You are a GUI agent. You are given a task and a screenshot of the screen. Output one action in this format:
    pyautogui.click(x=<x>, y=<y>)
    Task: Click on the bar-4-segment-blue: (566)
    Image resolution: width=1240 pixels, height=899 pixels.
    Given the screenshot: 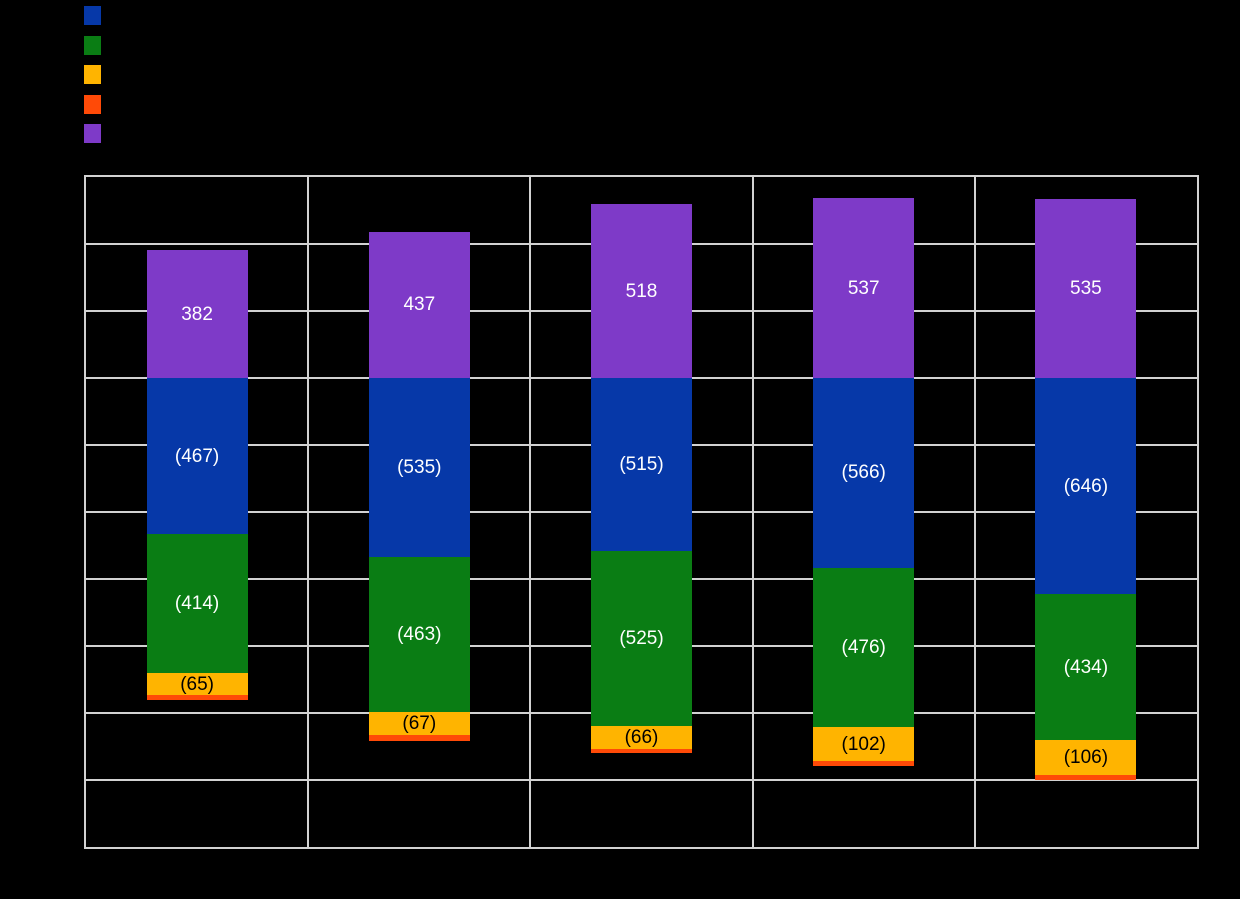 What is the action you would take?
    pyautogui.click(x=864, y=473)
    